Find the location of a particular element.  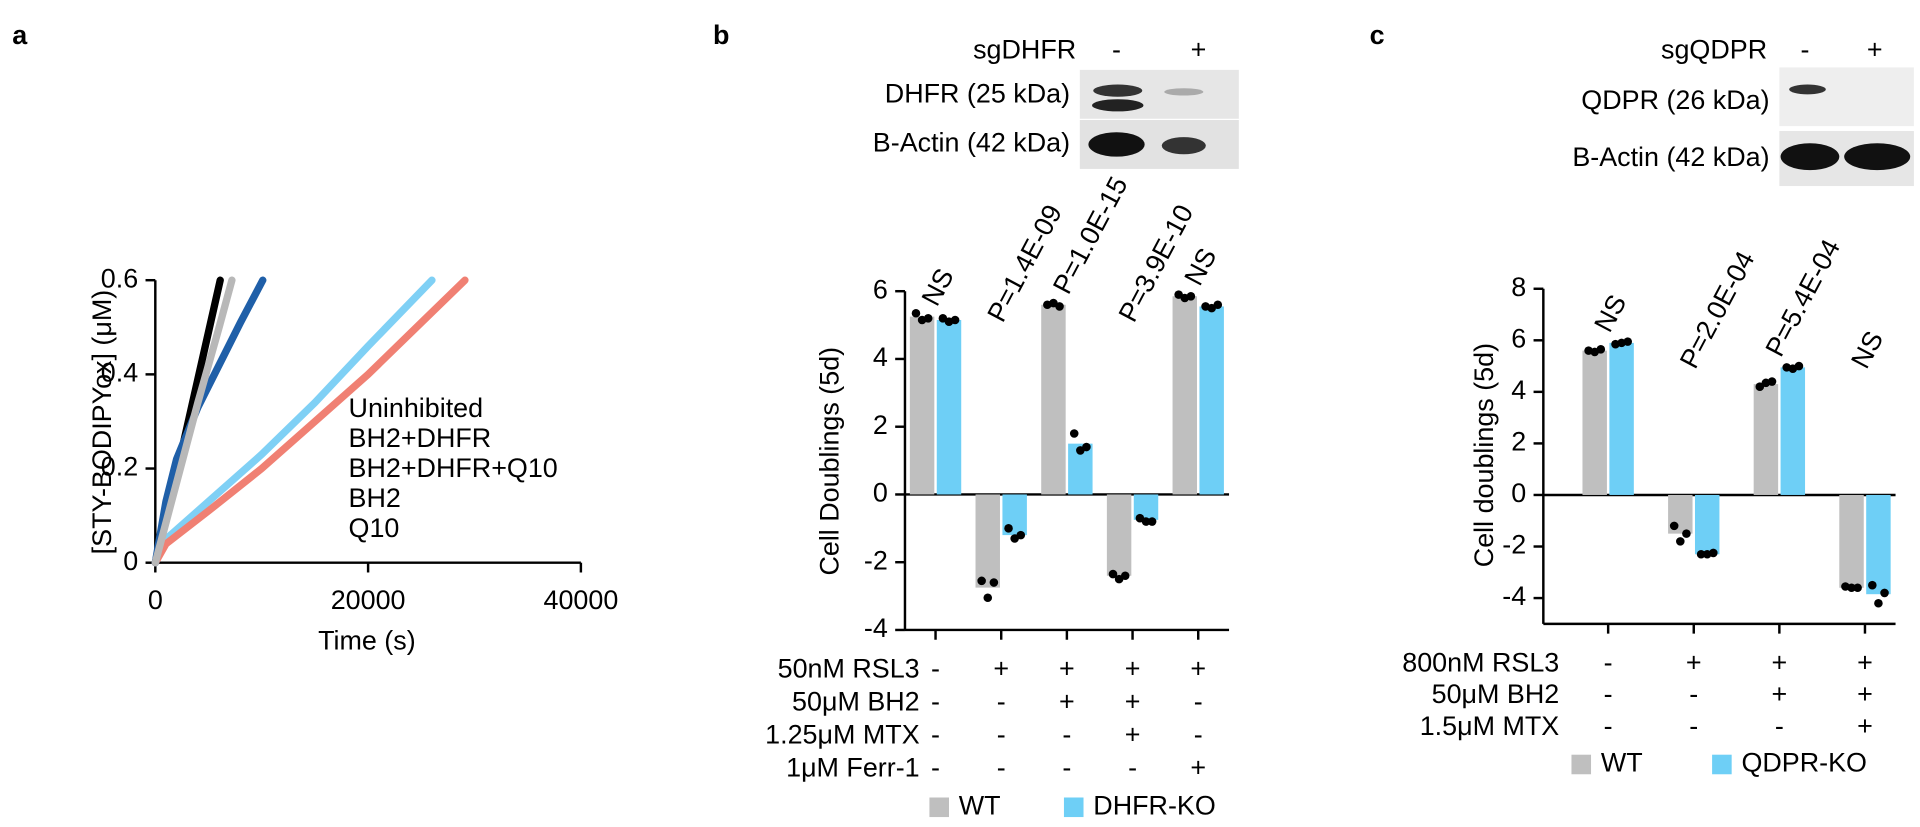

treatment-label: 50μM BH2 is located at coordinates (1496, 694).